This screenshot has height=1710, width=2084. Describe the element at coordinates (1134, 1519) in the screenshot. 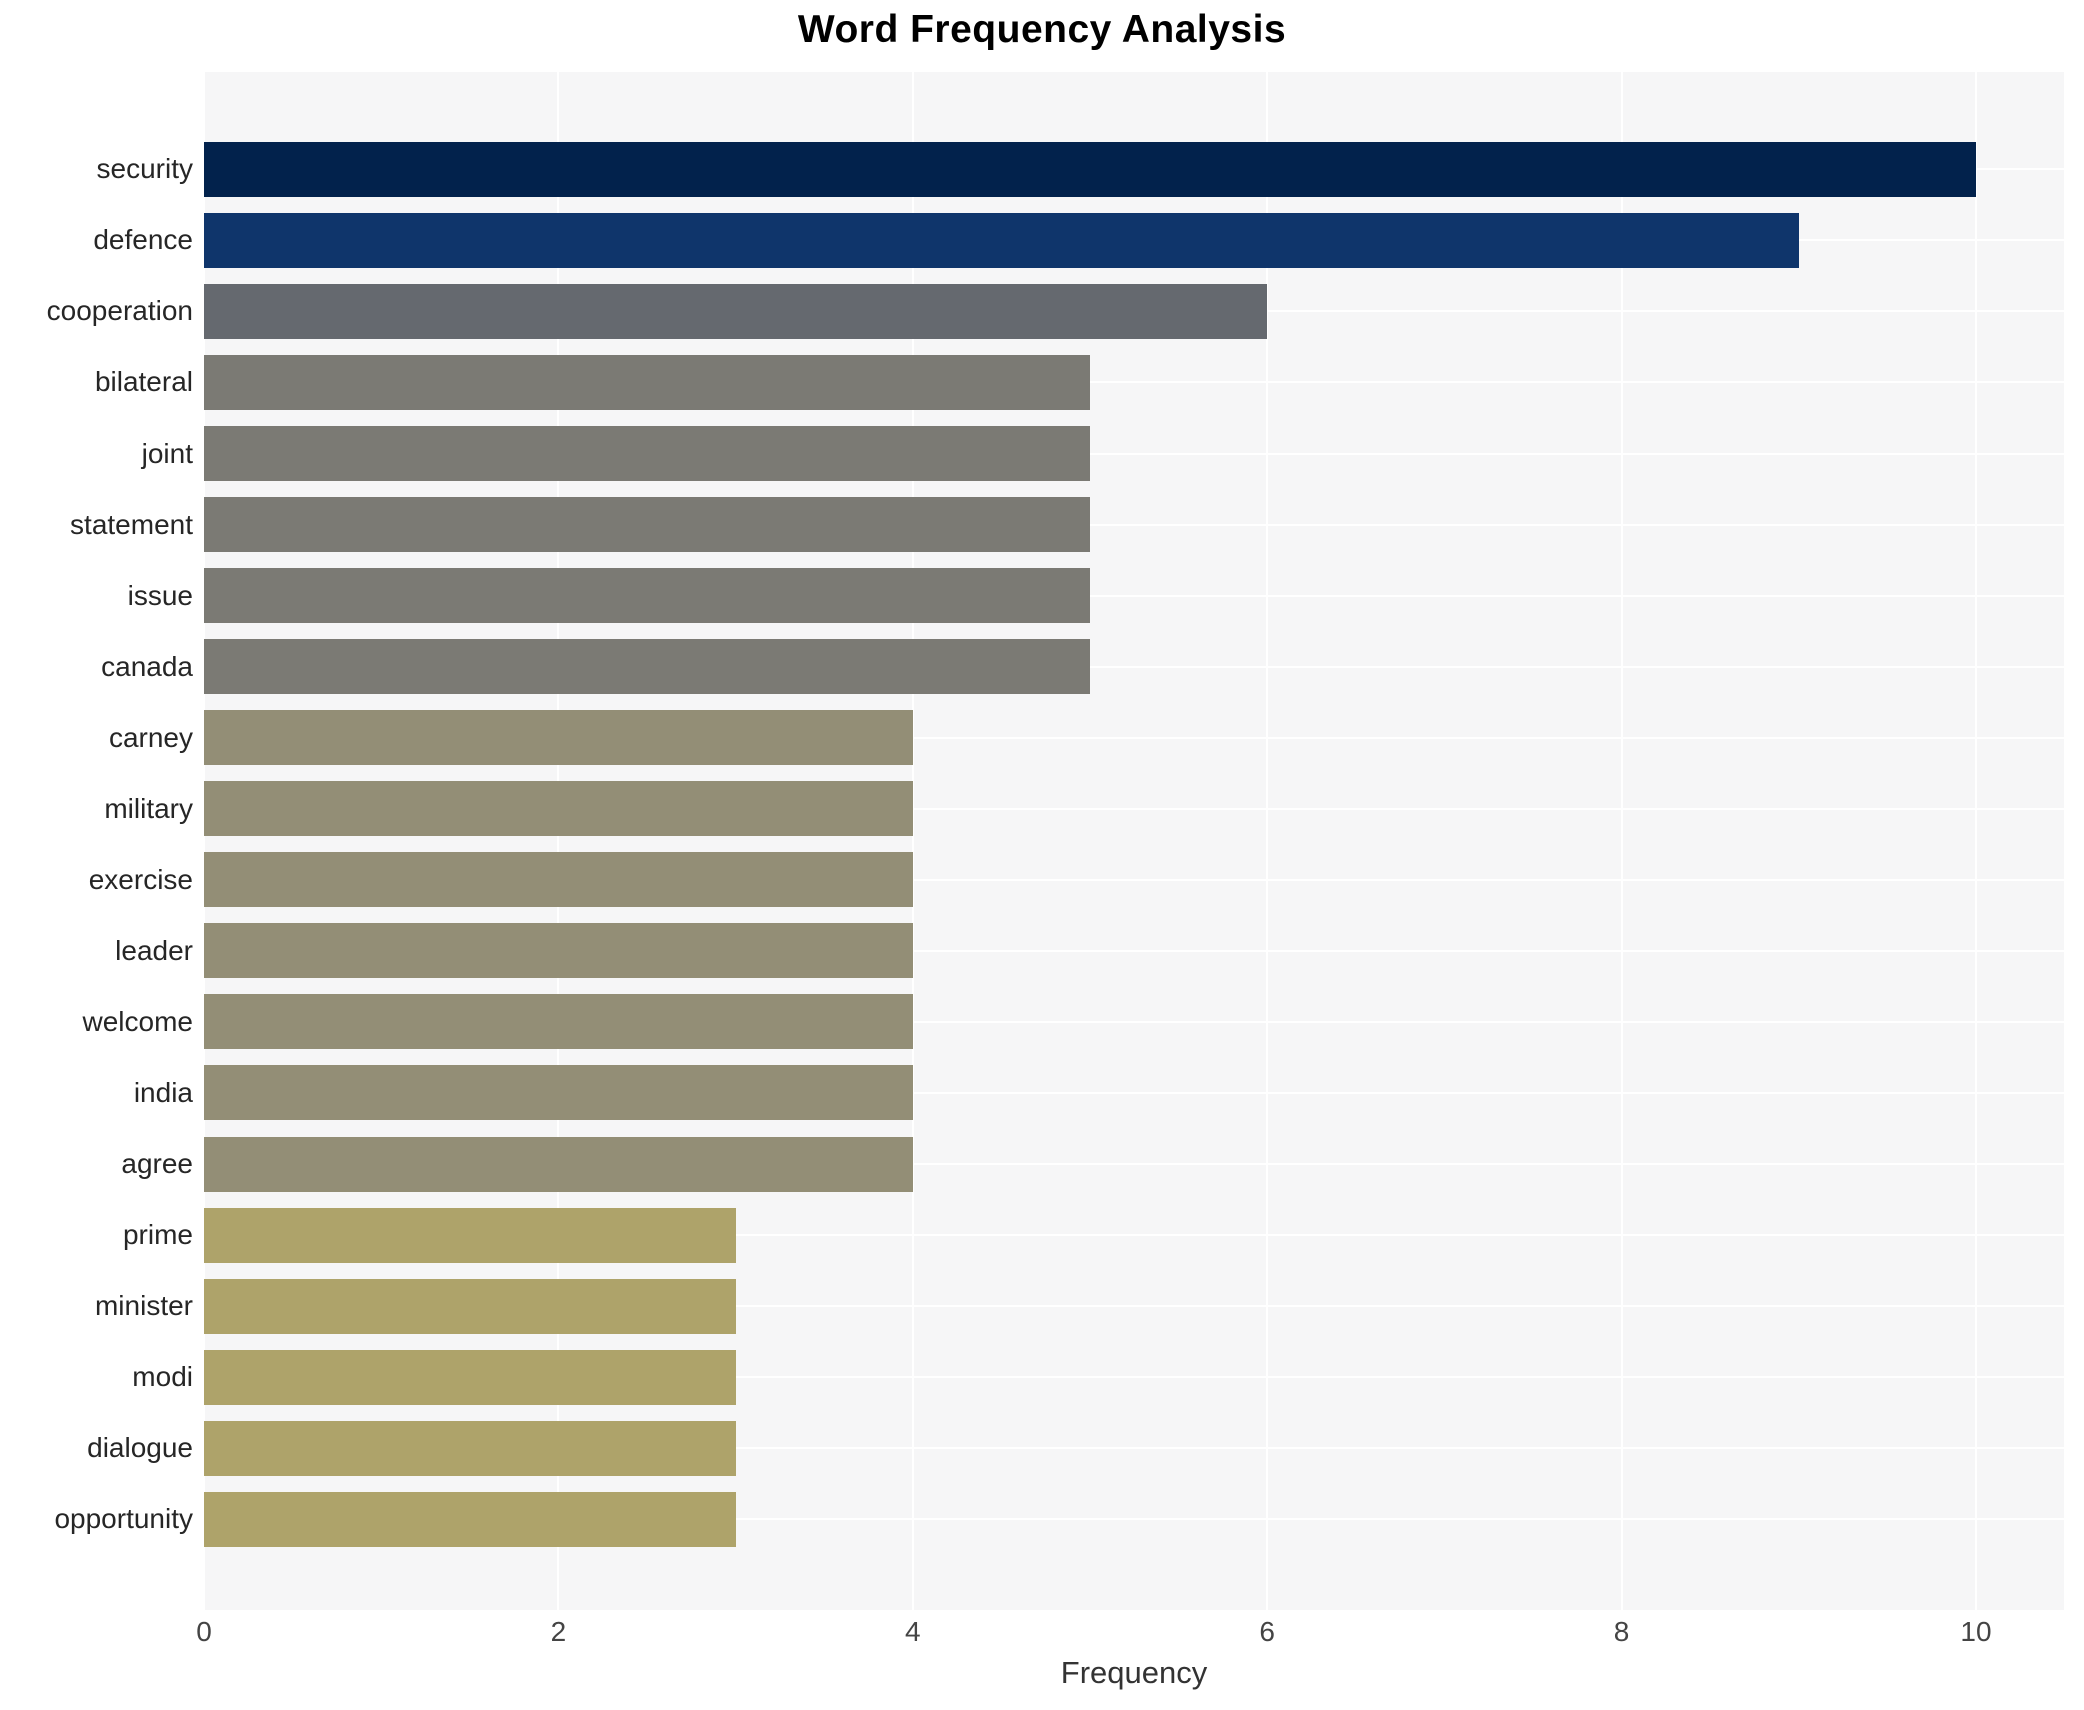

I see `gridline-y-opportunity` at that location.